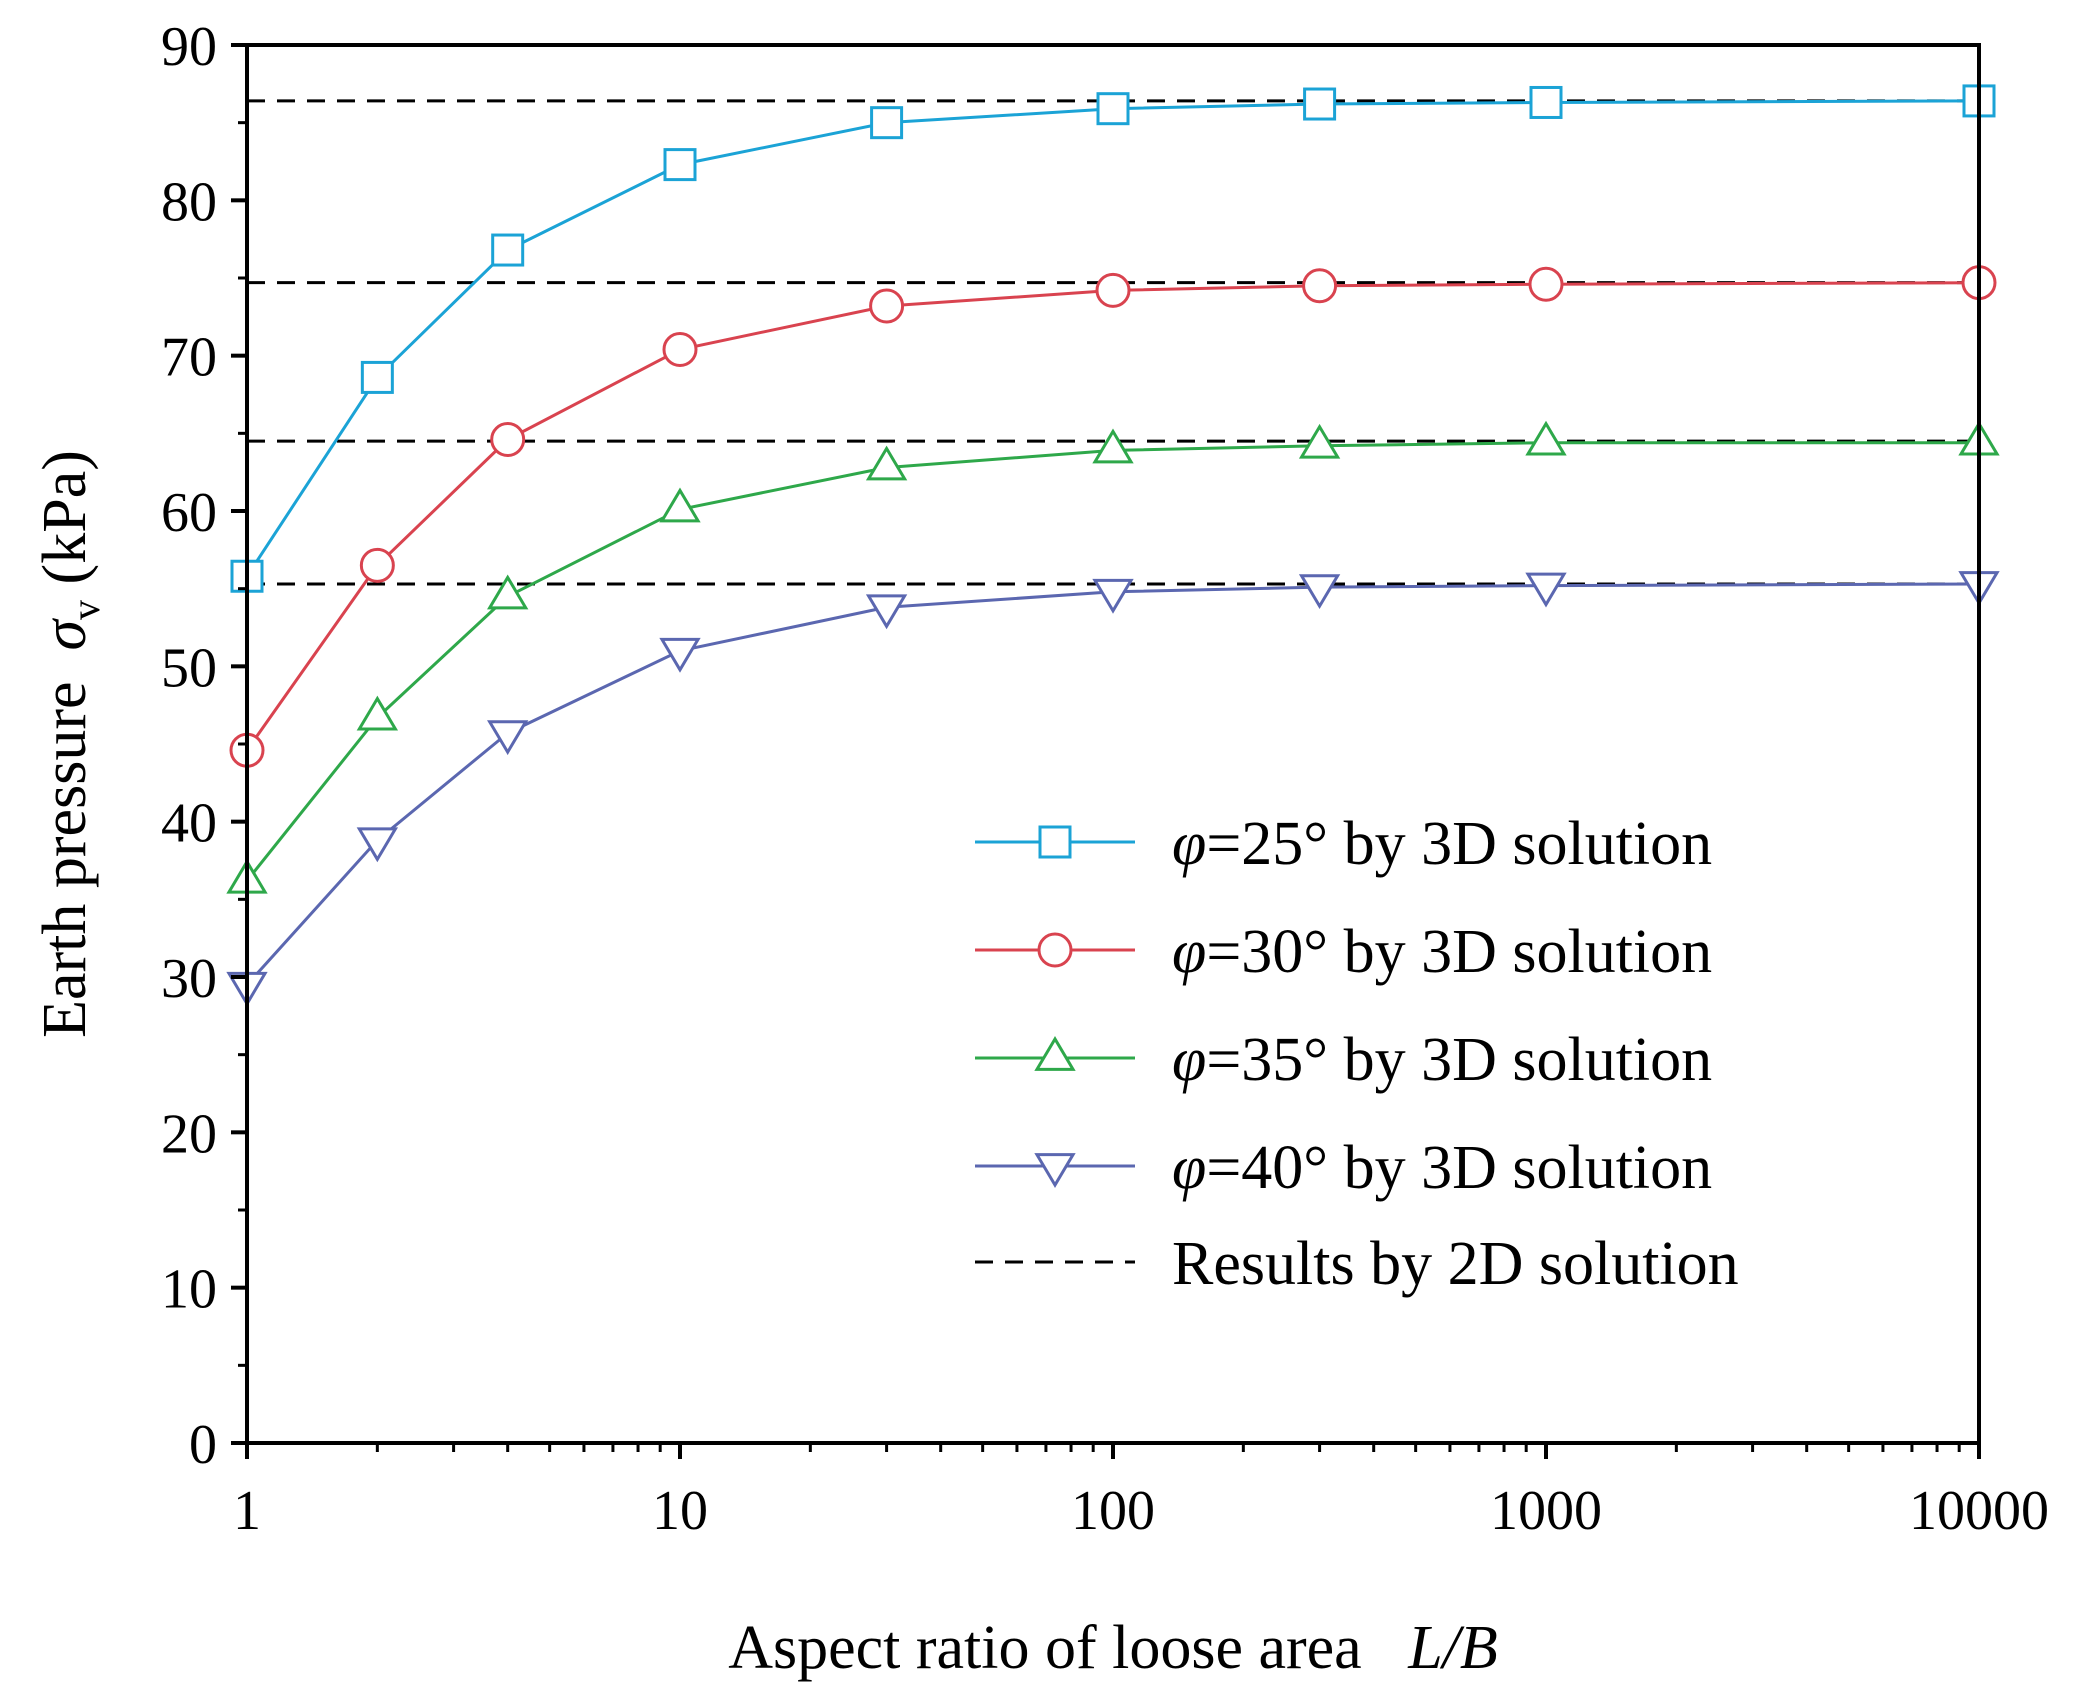 This screenshot has width=2079, height=1700. I want to click on y-tick-label: 90, so click(189, 47).